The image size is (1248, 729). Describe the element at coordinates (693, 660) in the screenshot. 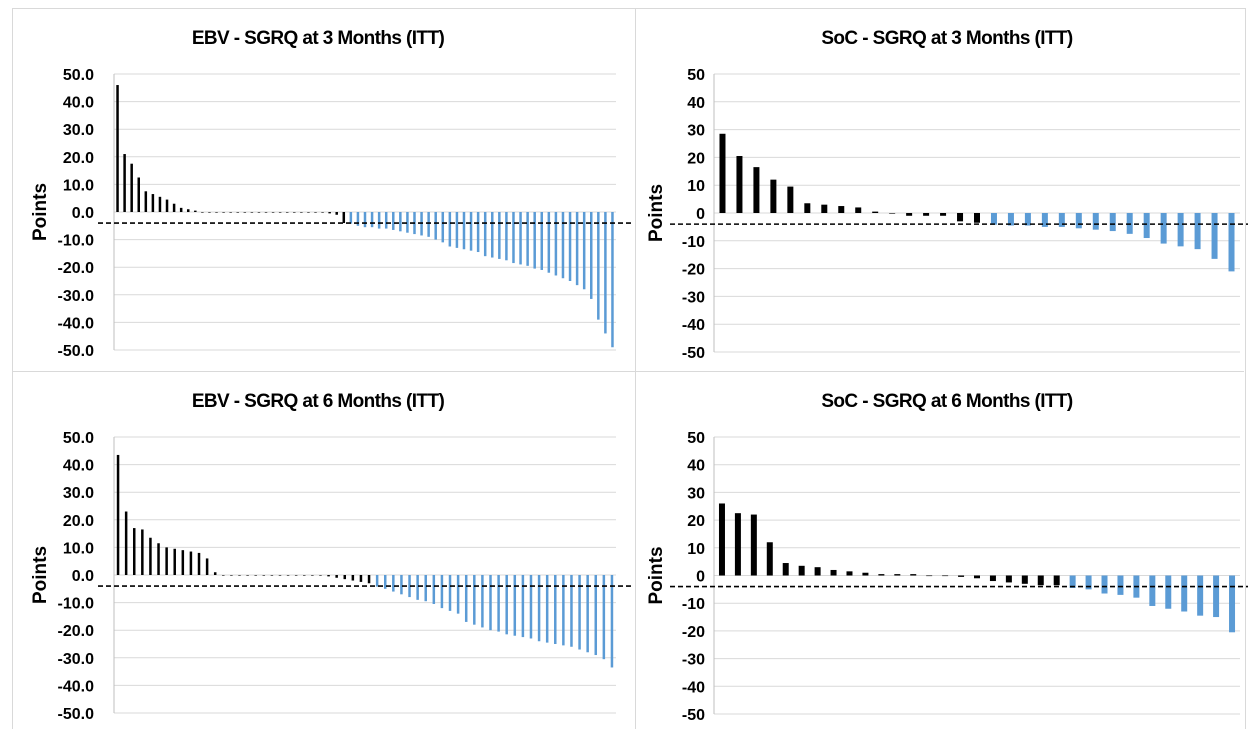

I see `y-tick-label: -30` at that location.